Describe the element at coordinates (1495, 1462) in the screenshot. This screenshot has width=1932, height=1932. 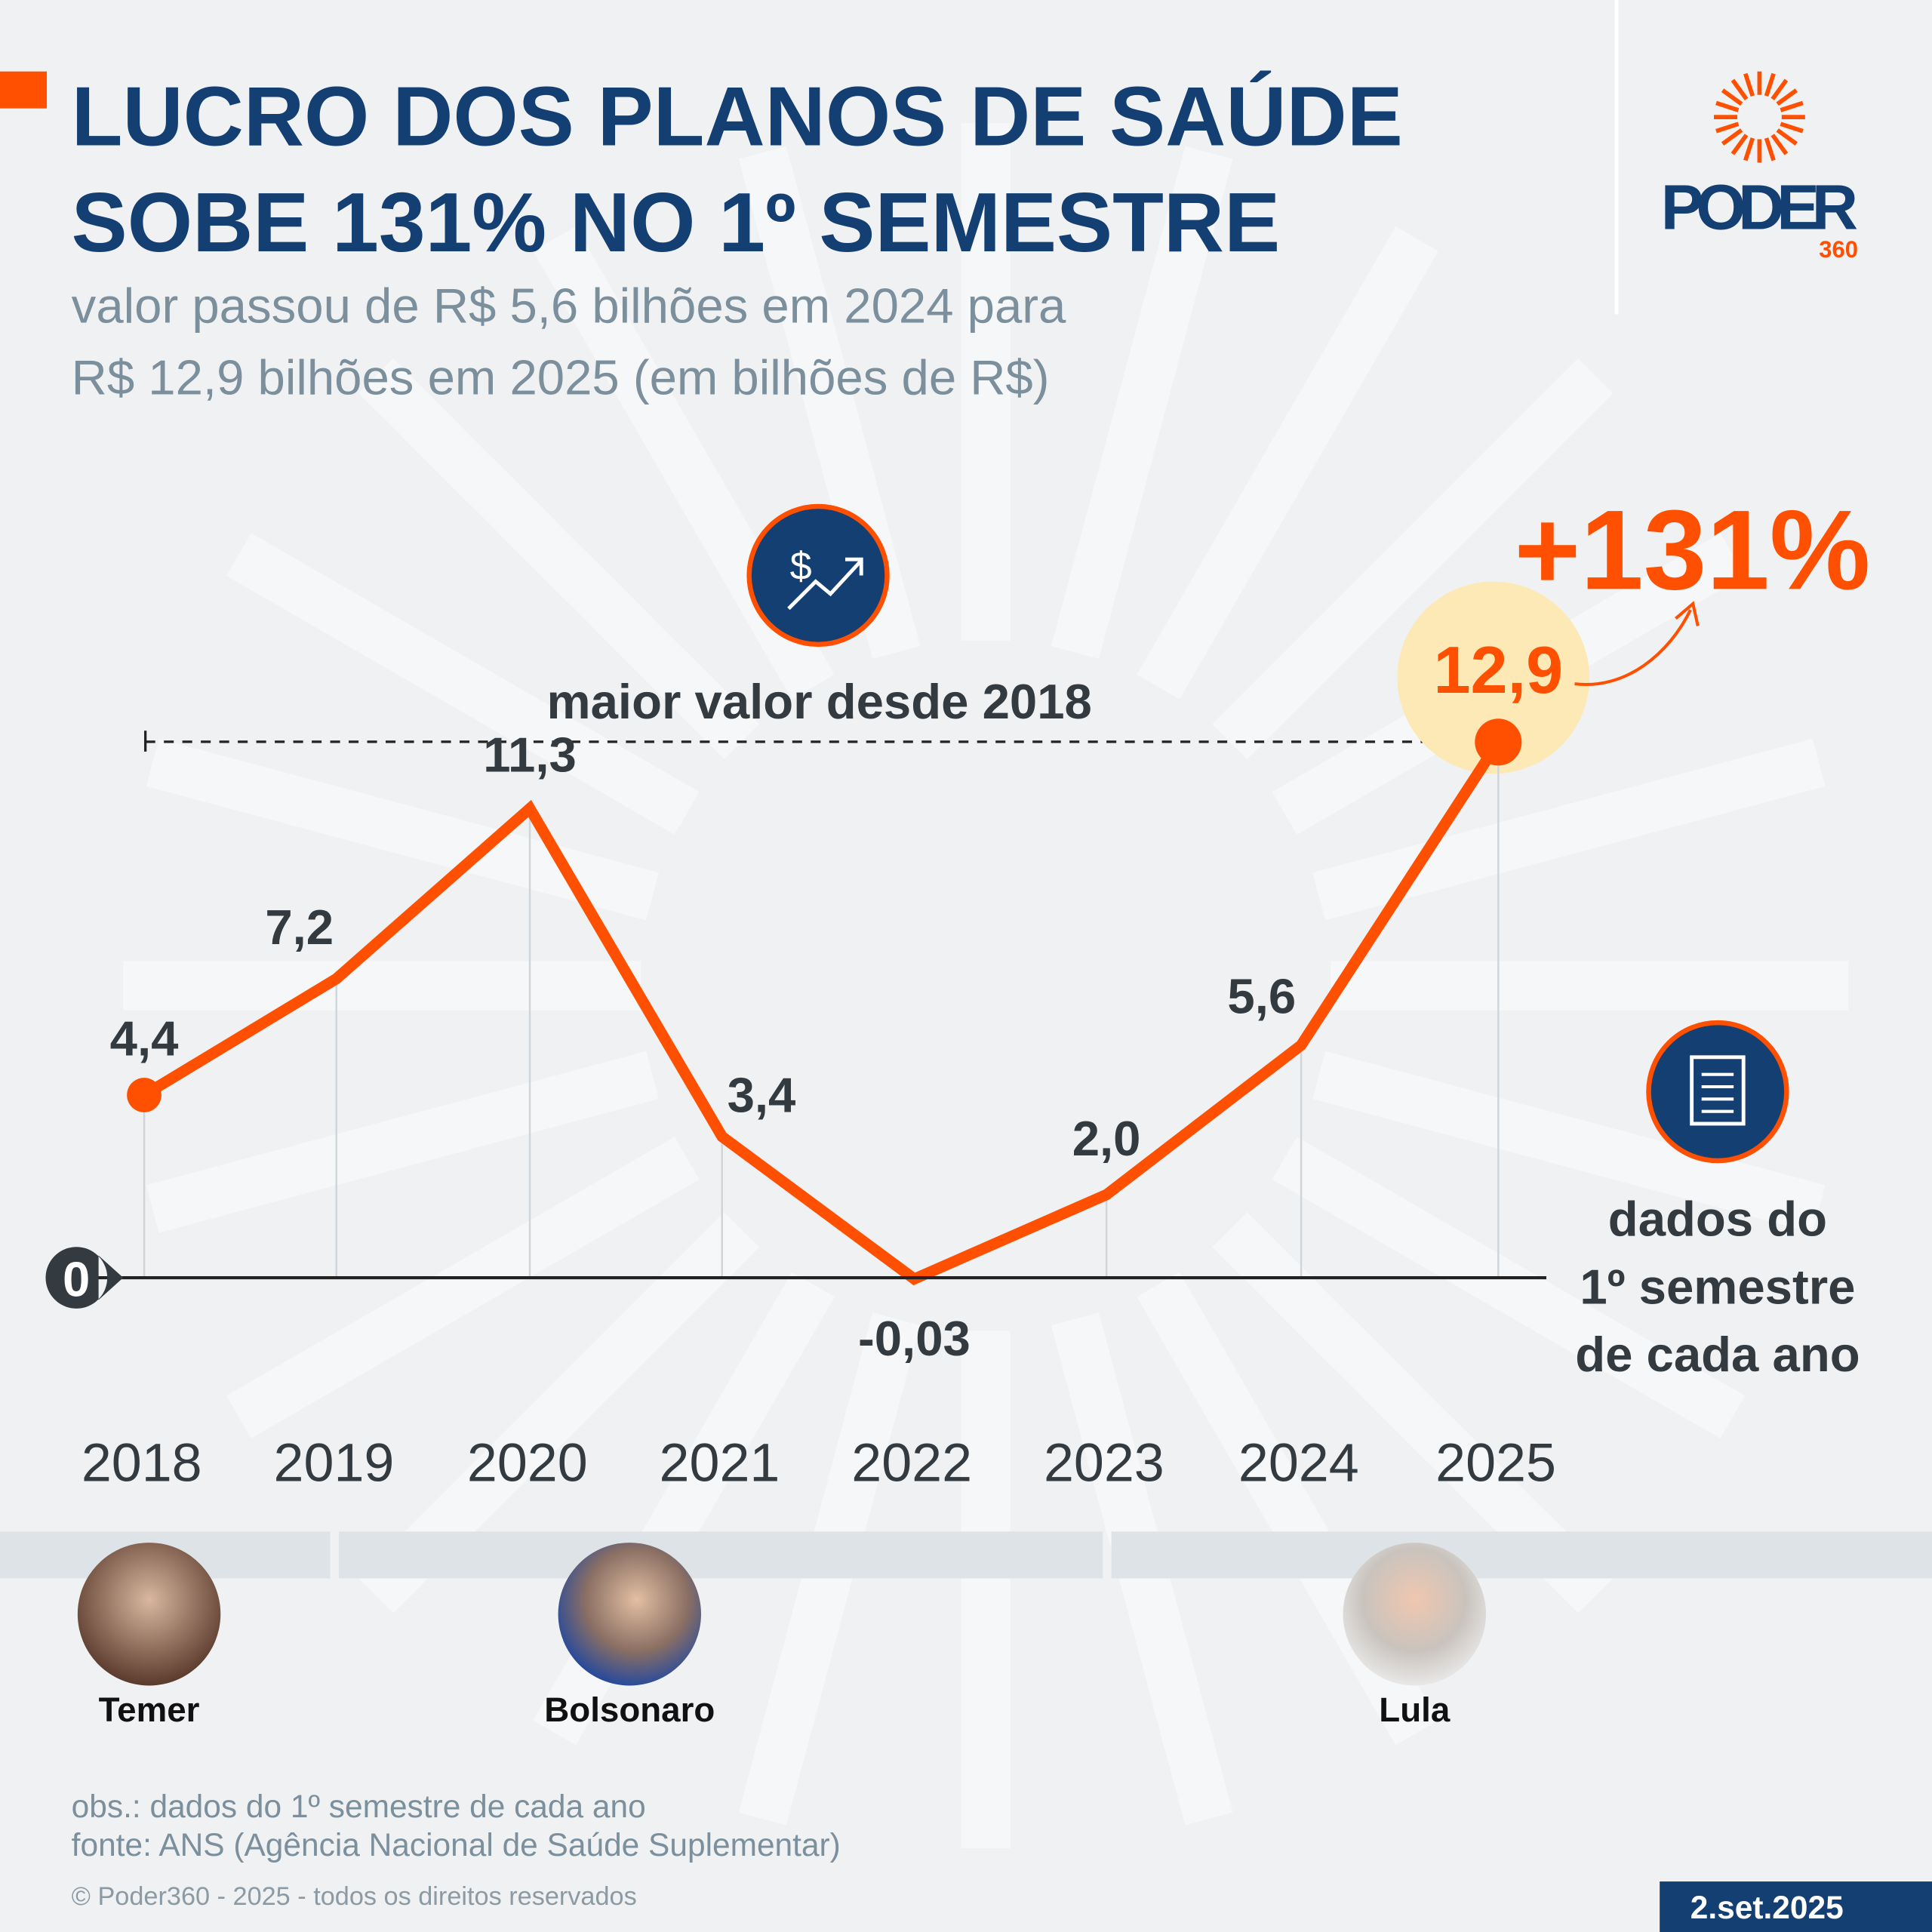
I see `x-tick-label: 2025` at that location.